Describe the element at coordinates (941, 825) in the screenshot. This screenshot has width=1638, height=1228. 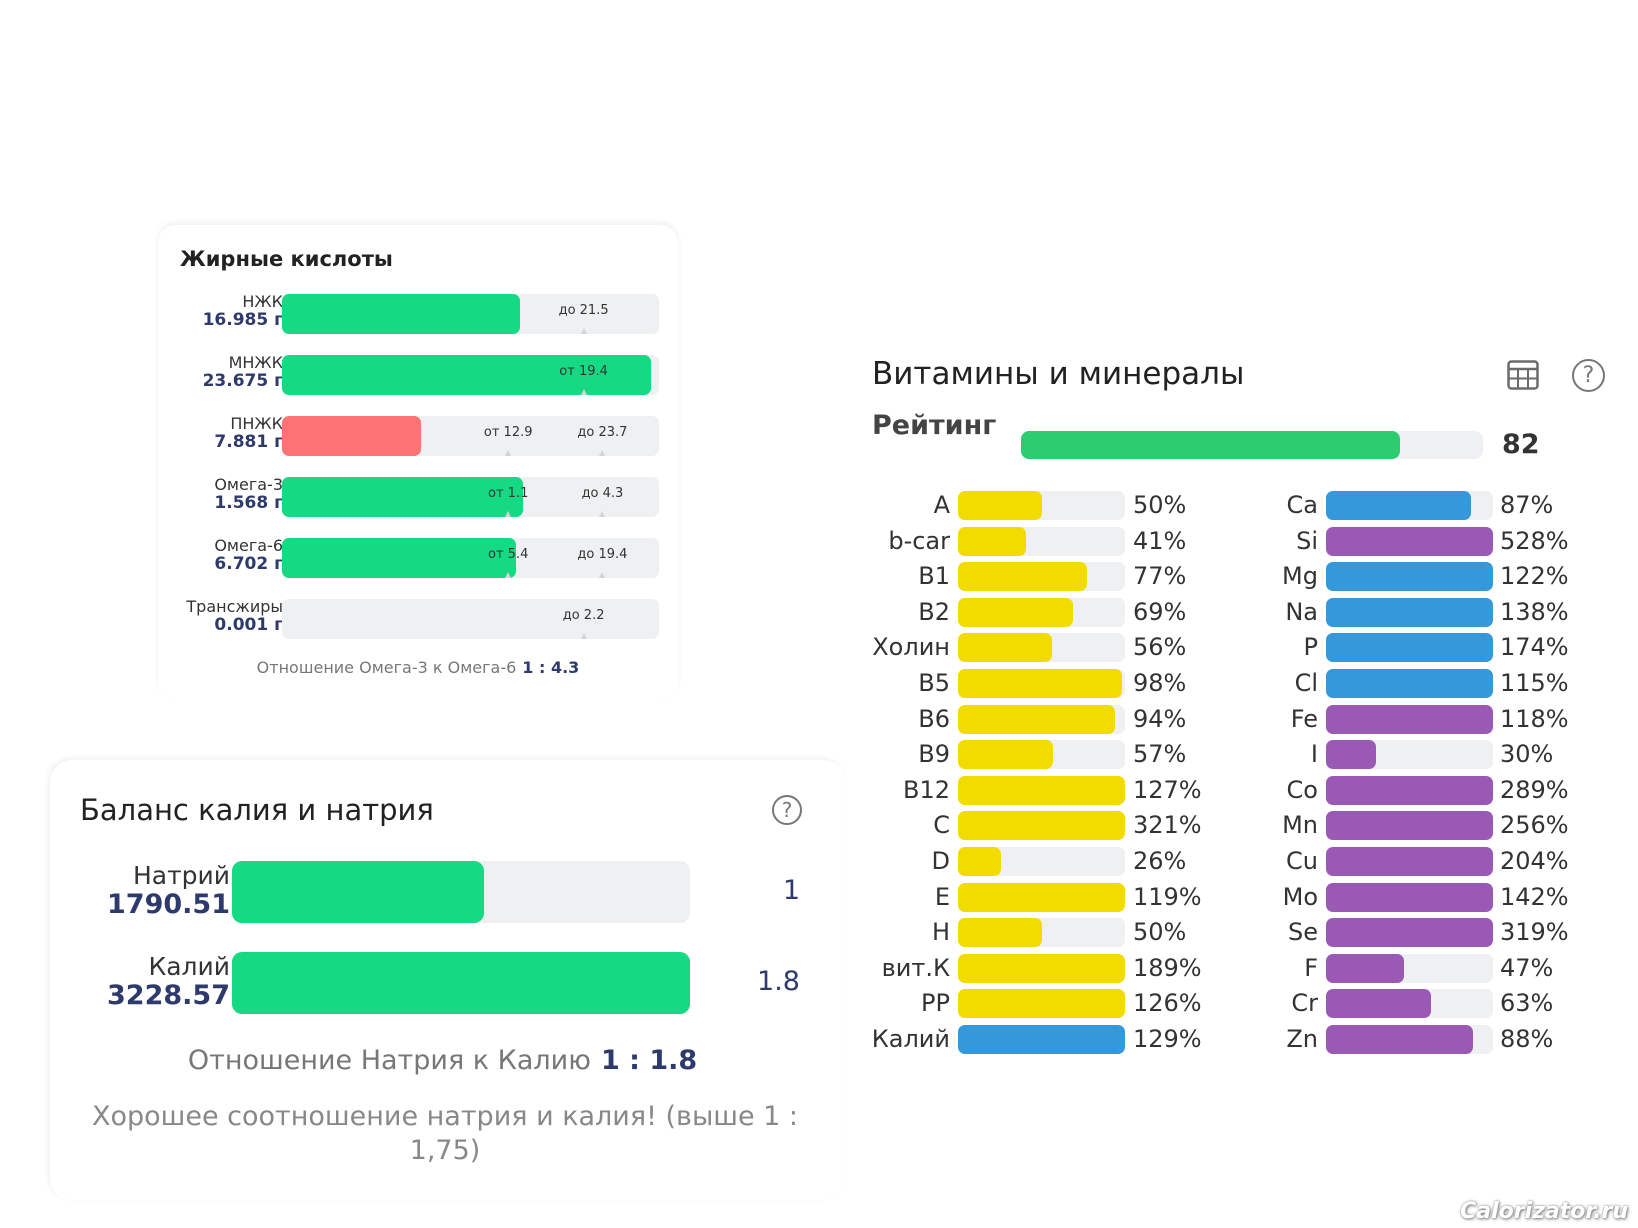
I see `nutrient-name: C` at that location.